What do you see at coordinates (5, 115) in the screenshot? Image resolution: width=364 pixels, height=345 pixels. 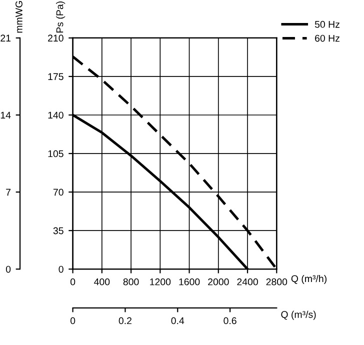 I see `y3-tick-label: 14` at bounding box center [5, 115].